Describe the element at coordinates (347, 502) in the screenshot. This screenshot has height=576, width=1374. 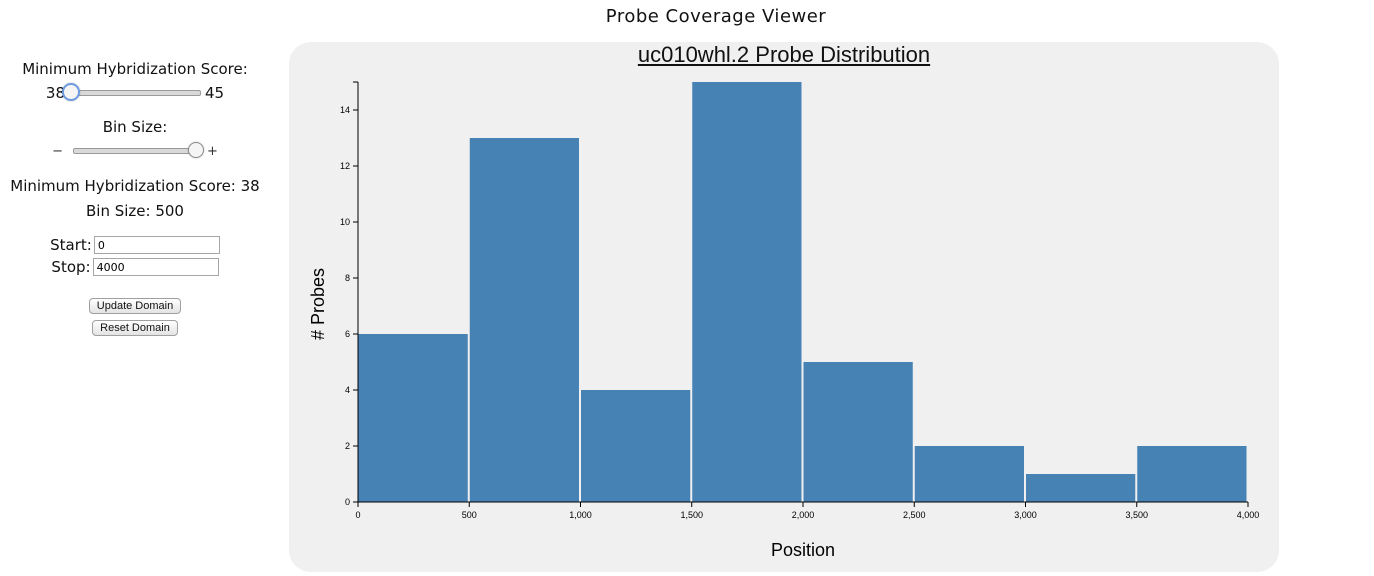
I see `y-tick-label: 0` at that location.